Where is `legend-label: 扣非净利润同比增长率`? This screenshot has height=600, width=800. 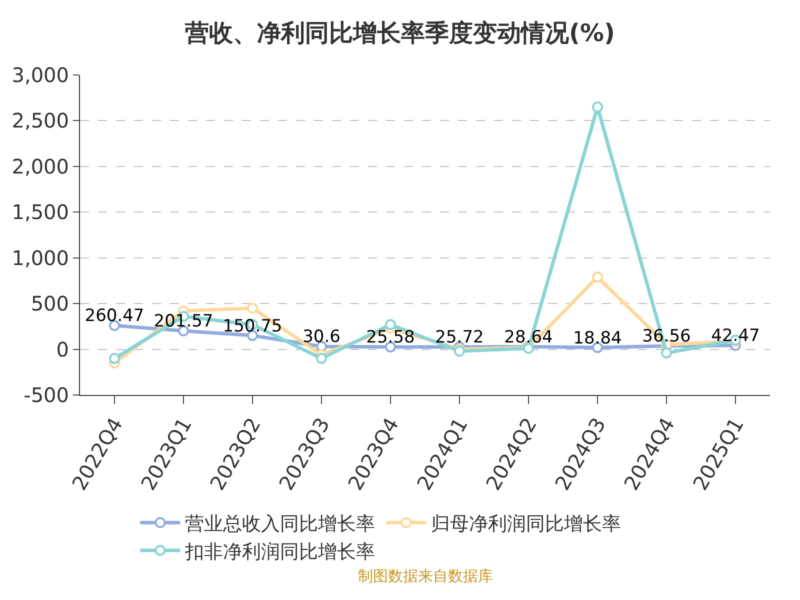 legend-label: 扣非净利润同比增长率 is located at coordinates (280, 551).